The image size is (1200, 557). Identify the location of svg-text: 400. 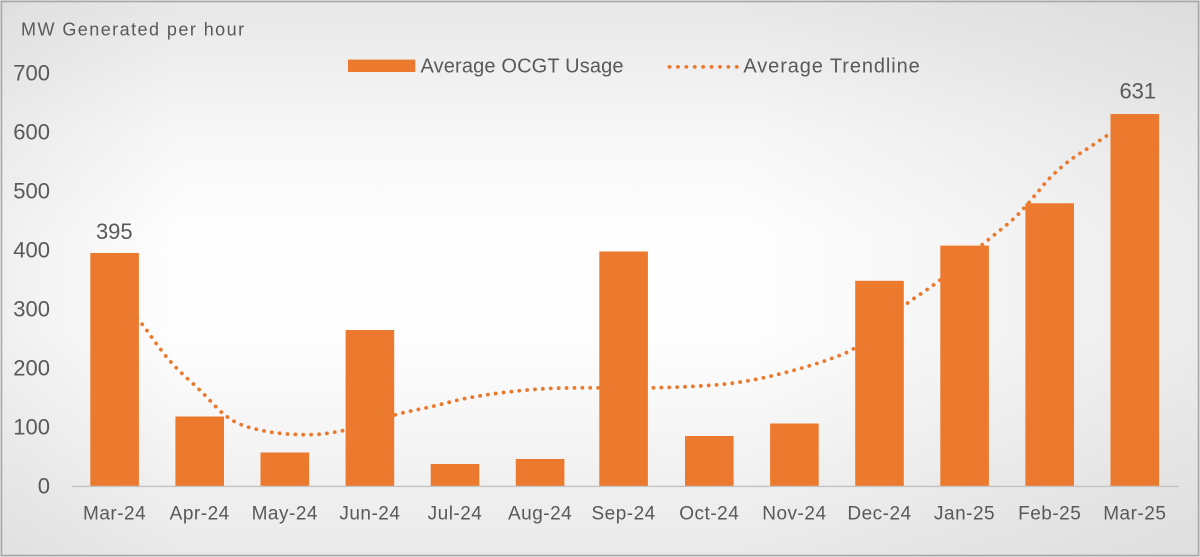
(31, 249).